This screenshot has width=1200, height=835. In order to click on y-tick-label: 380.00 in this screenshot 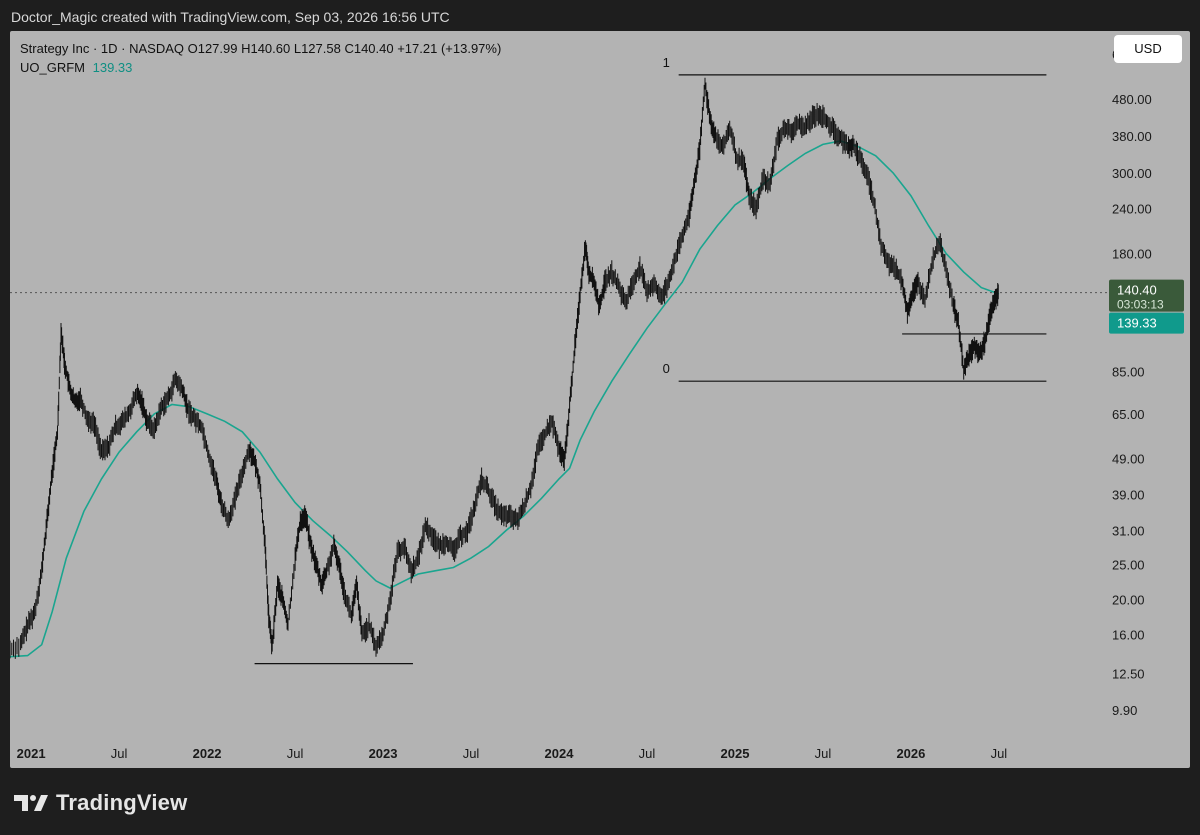, I will do `click(1132, 136)`.